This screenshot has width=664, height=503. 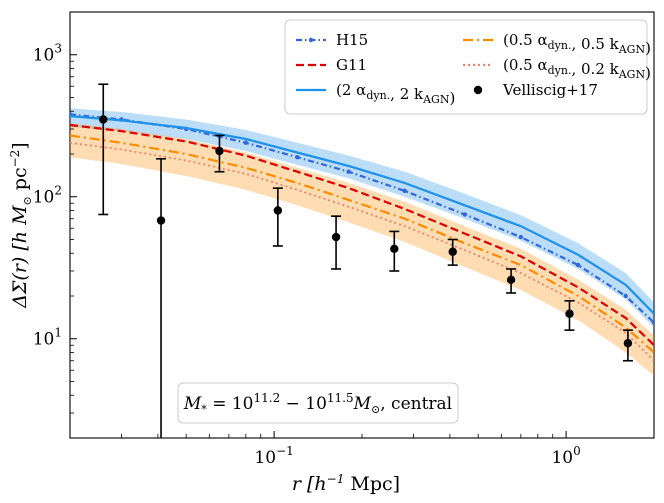 I want to click on annotation-text: M* = 1011.2 − 1011.5M⊙, central, so click(x=317, y=403).